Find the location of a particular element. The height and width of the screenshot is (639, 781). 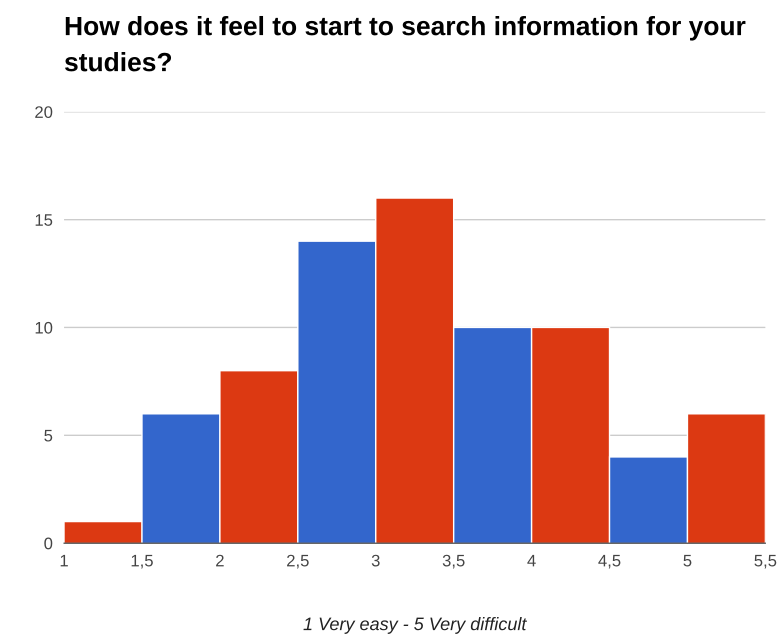

x-tick-label: 5,5 is located at coordinates (765, 561).